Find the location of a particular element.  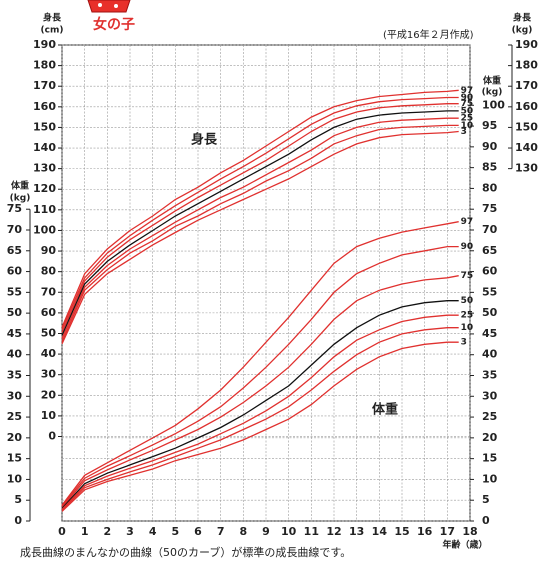

series-label: 90 is located at coordinates (467, 247).